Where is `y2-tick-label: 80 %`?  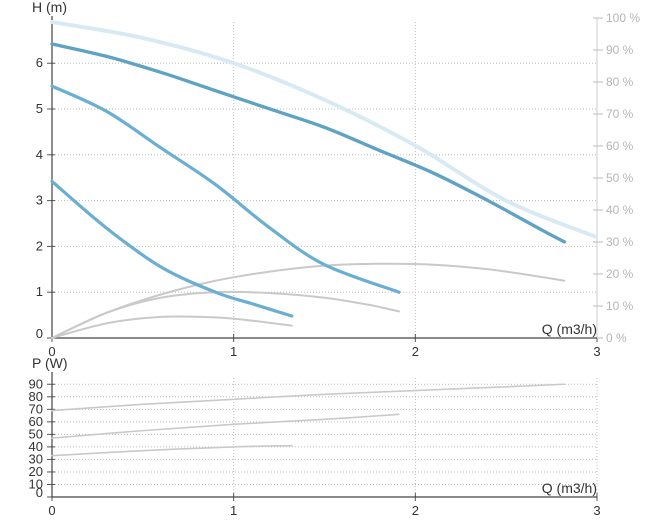
y2-tick-label: 80 % is located at coordinates (620, 82).